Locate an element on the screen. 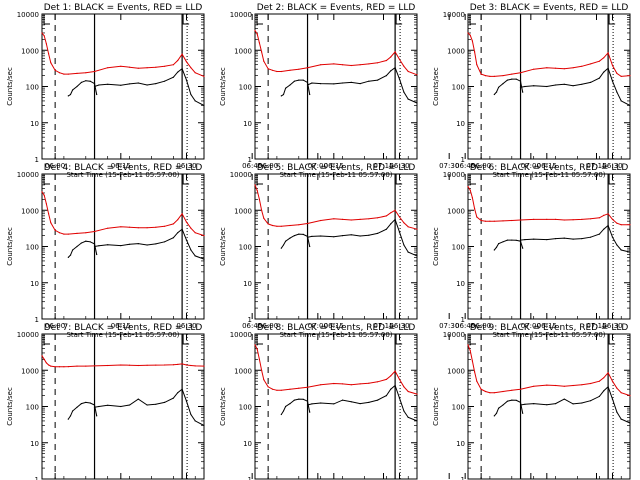 This screenshot has height=480, width=640. y-tick-label: 1000 is located at coordinates (30, 211).